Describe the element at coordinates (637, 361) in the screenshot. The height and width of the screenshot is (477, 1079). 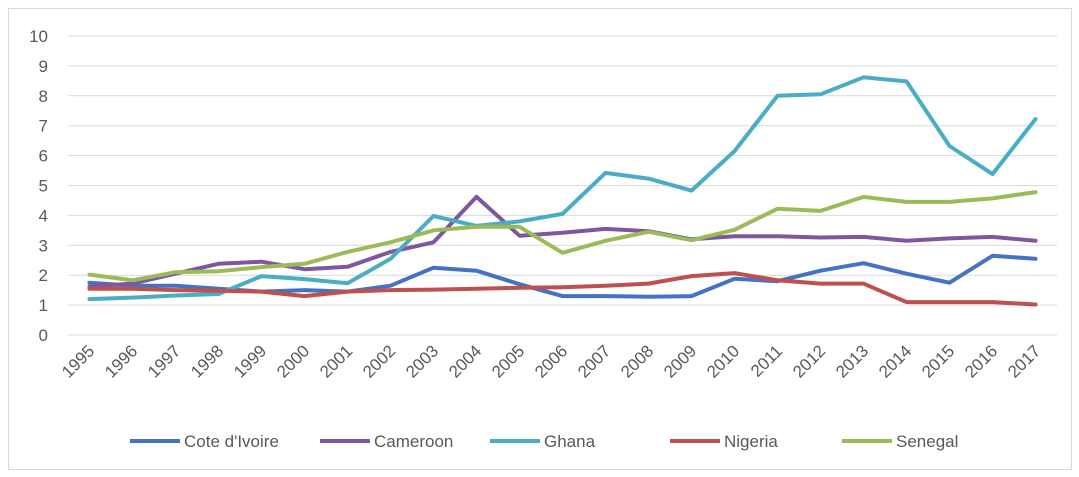
I see `x-tick-label: 2008` at that location.